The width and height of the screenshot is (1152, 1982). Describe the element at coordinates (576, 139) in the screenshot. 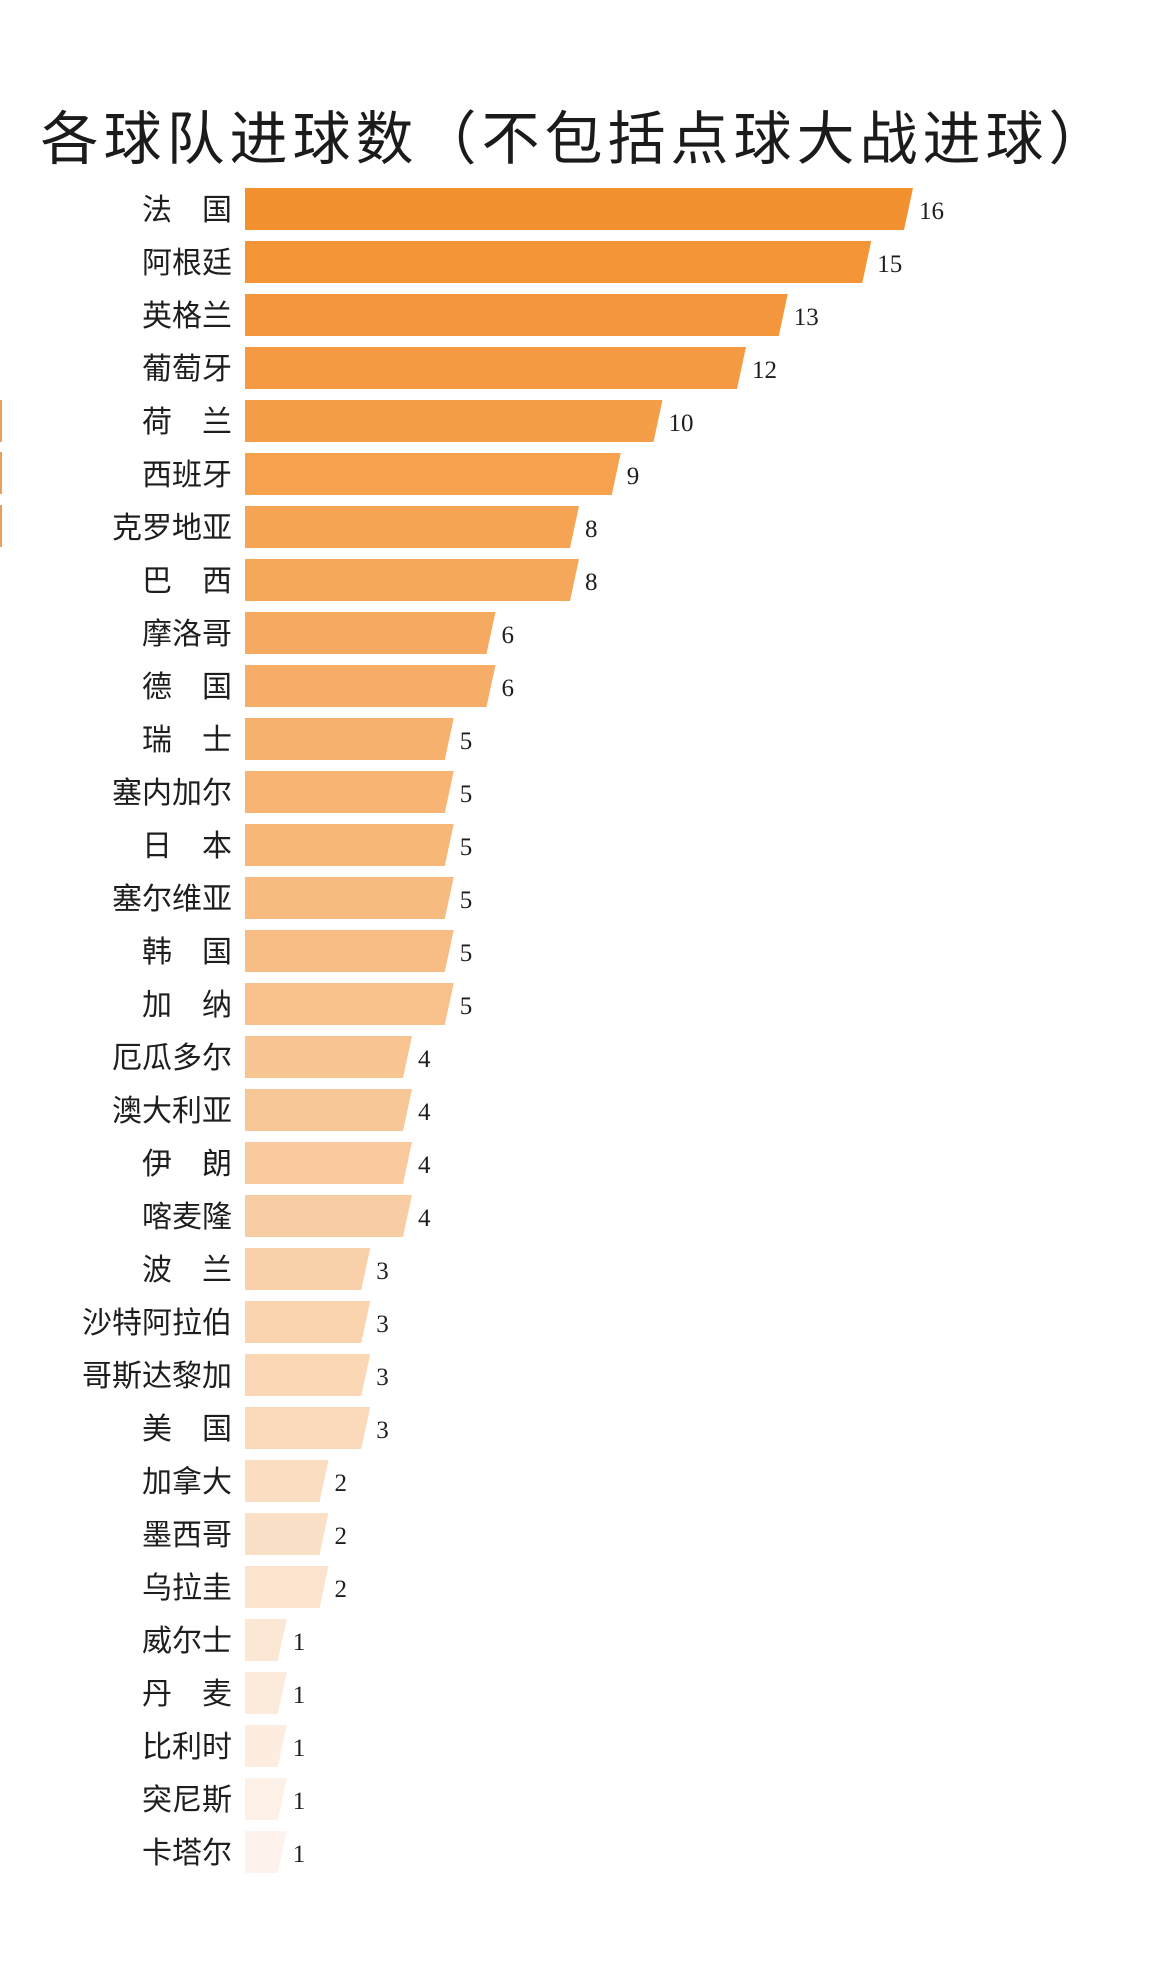

I see `chart-title: 各球队进球数（不包括点球大战进球）` at that location.